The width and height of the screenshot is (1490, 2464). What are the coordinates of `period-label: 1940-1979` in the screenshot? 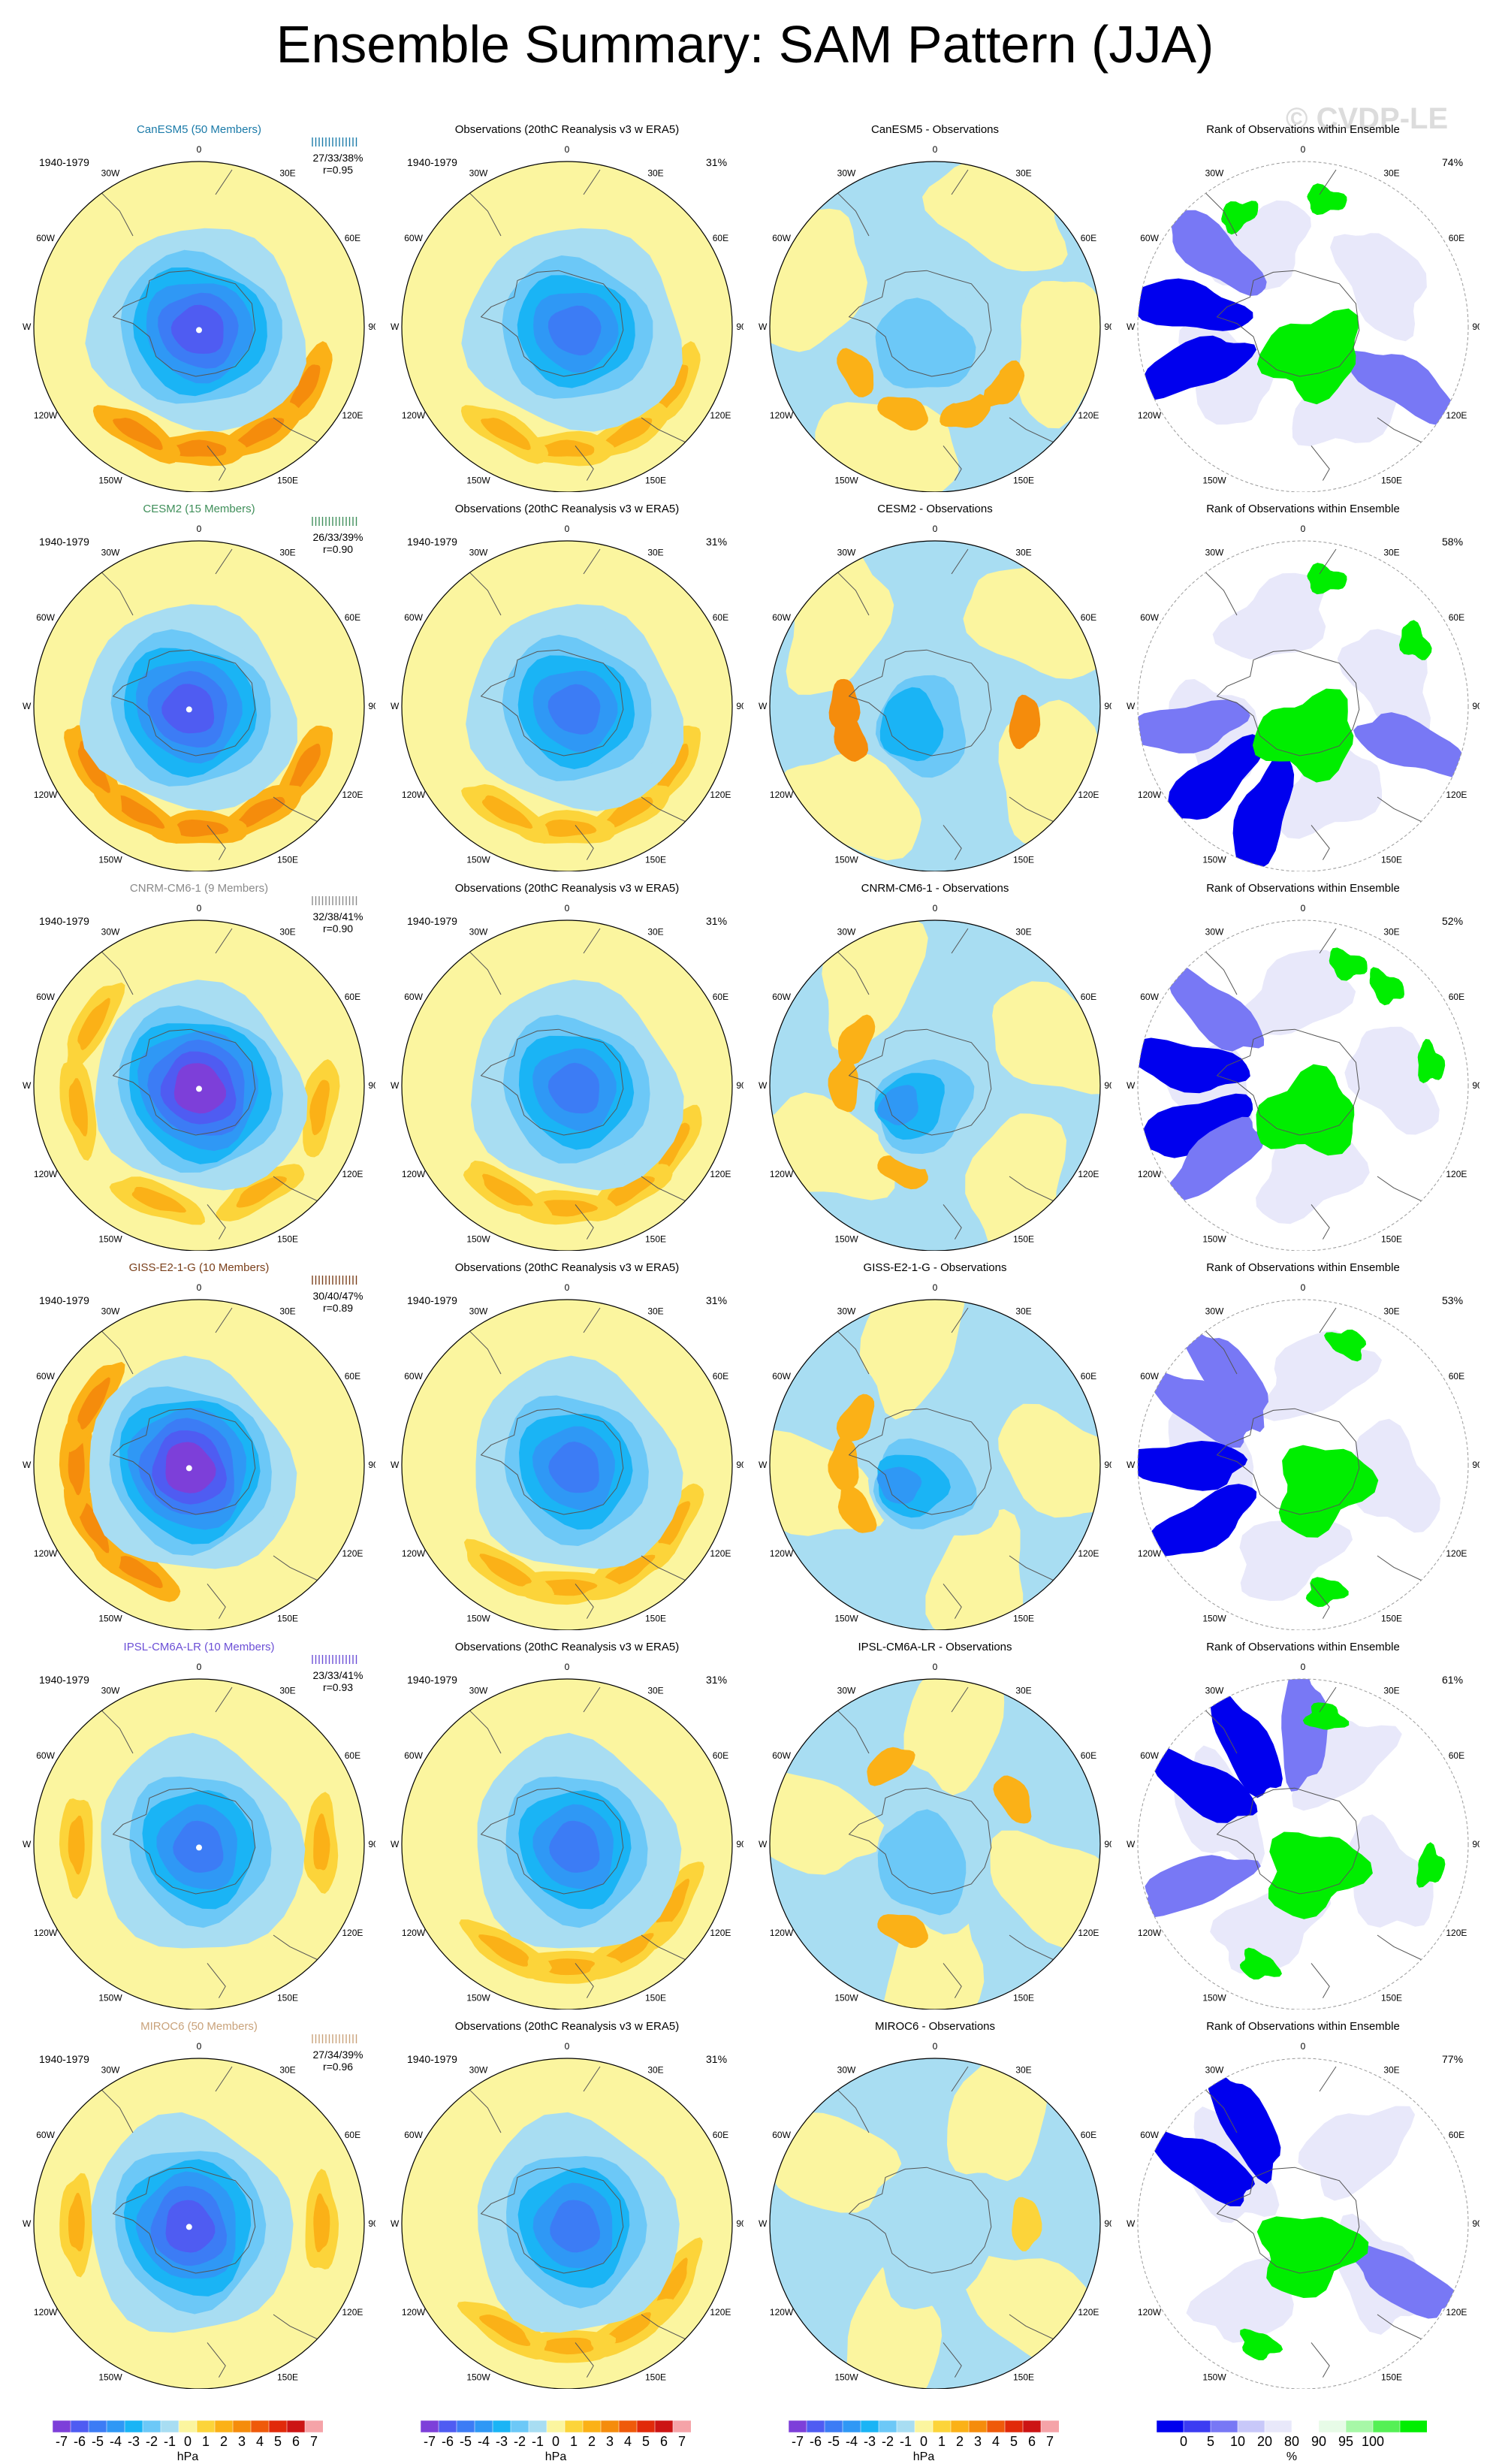 It's located at (64, 1300).